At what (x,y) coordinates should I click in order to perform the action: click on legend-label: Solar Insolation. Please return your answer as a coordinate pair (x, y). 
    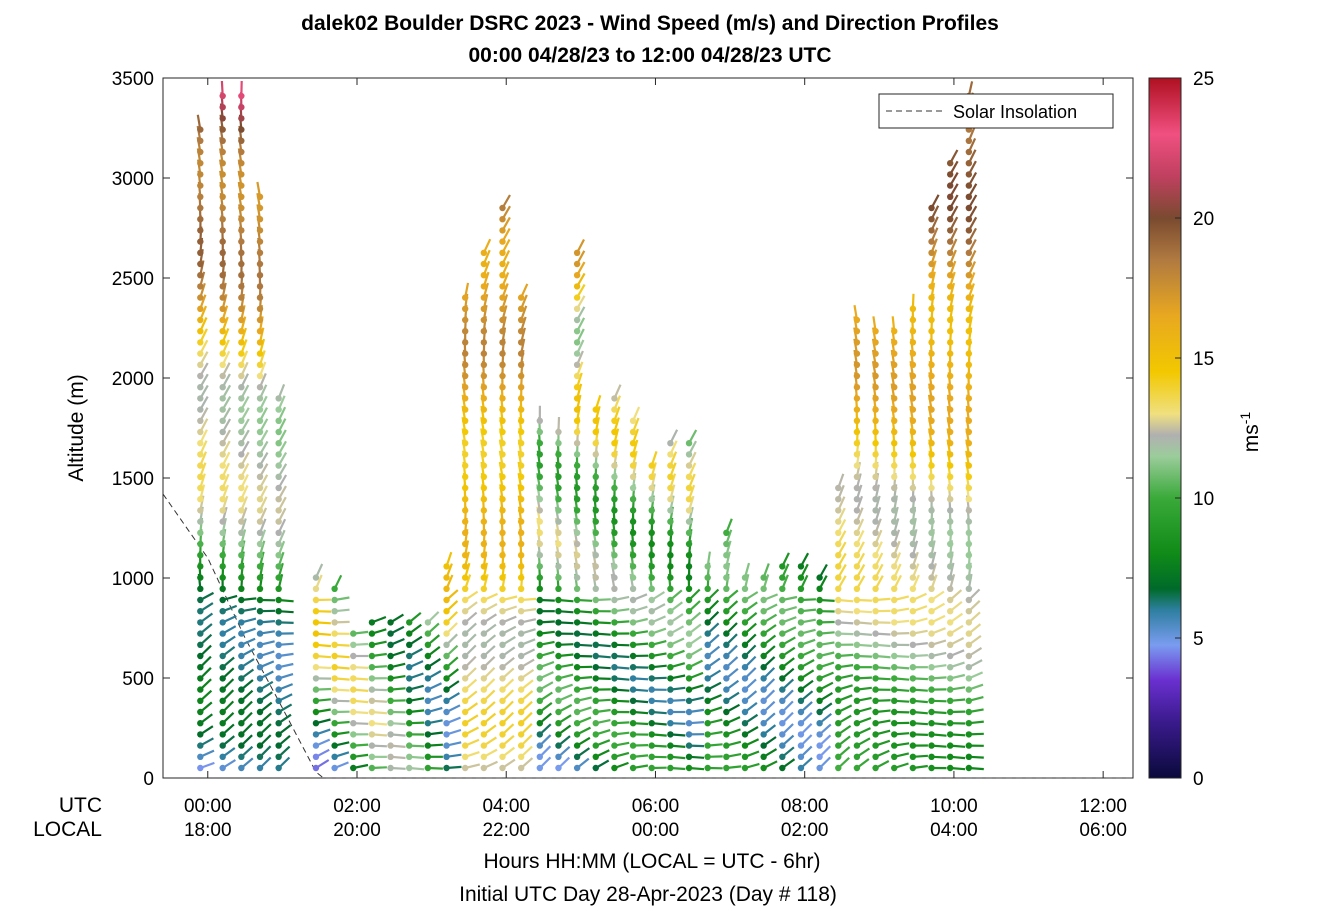
    Looking at the image, I should click on (1015, 112).